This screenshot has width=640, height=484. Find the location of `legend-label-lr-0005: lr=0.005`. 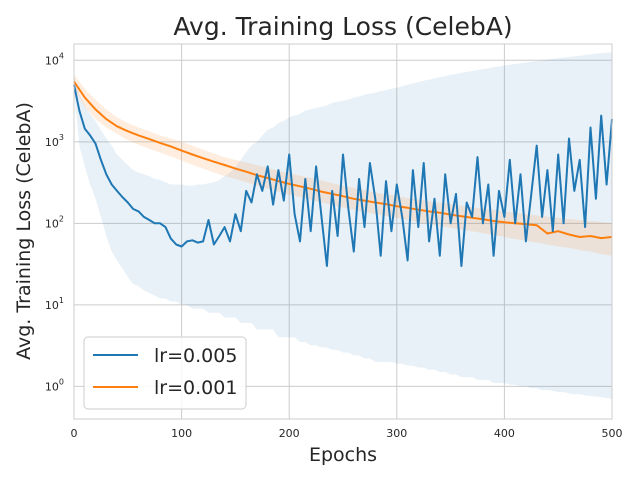

legend-label-lr-0005: lr=0.005 is located at coordinates (195, 356).